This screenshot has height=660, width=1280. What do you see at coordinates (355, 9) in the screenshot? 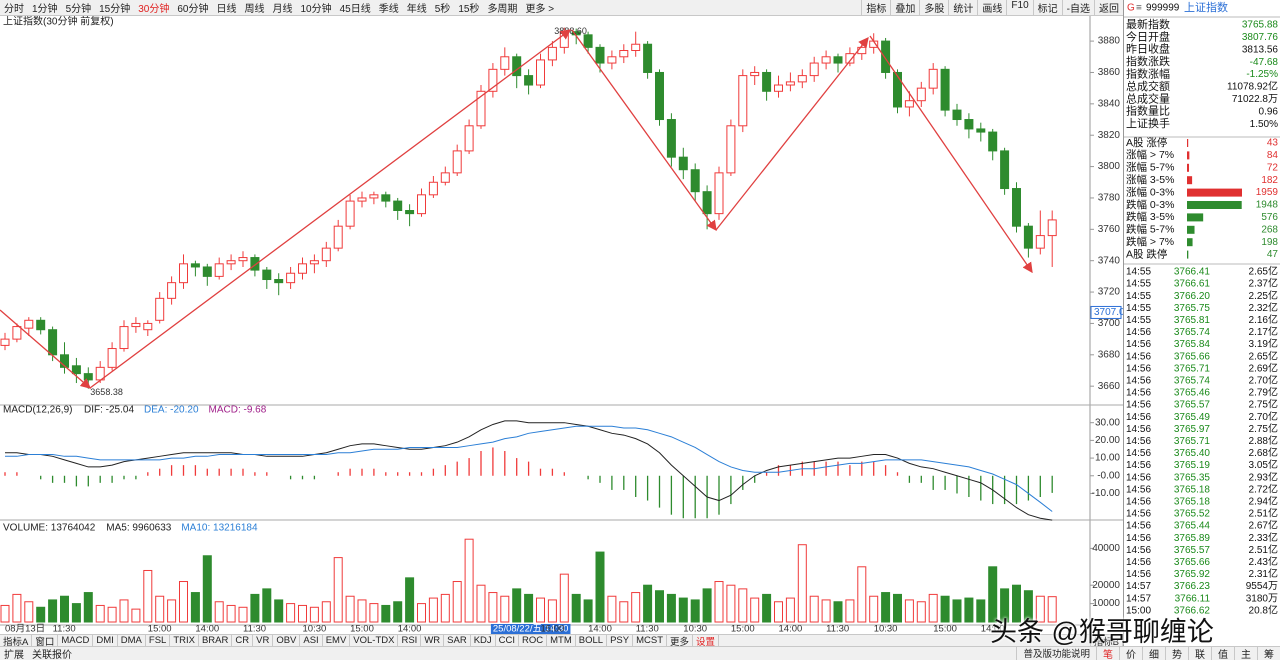
I see `period-tab: 45日线` at bounding box center [355, 9].